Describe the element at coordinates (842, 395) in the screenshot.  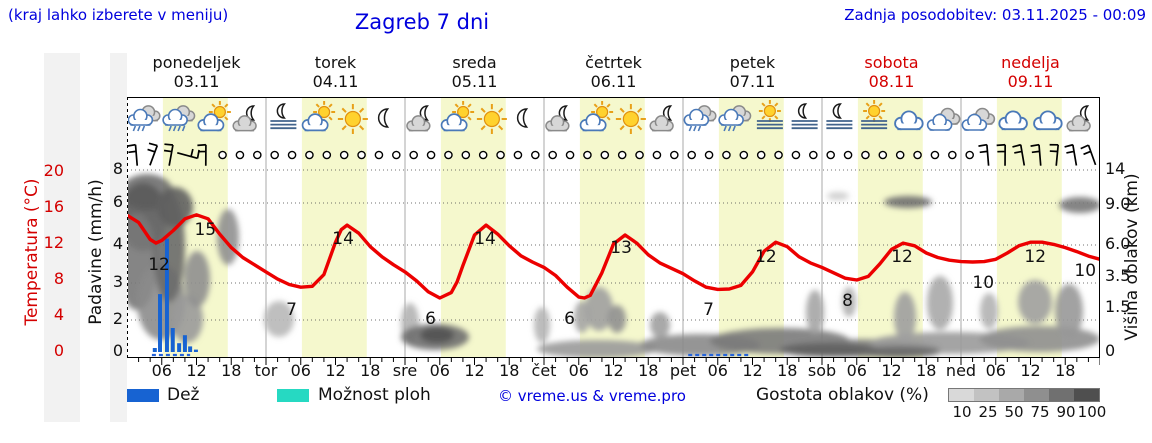
I see `cloud-density-label: Gostota oblakov (%)` at that location.